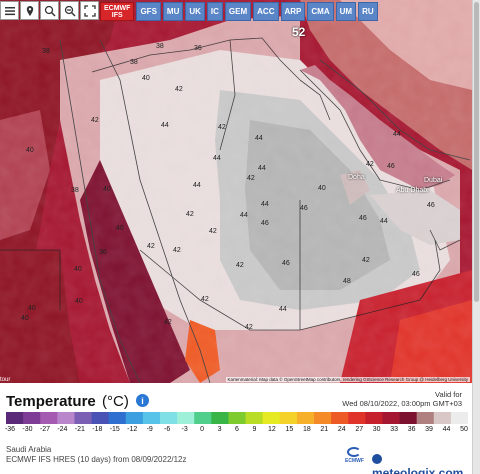 This screenshot has height=474, width=480. What do you see at coordinates (219, 429) in the screenshot?
I see `color-scale-tick: 3` at bounding box center [219, 429].